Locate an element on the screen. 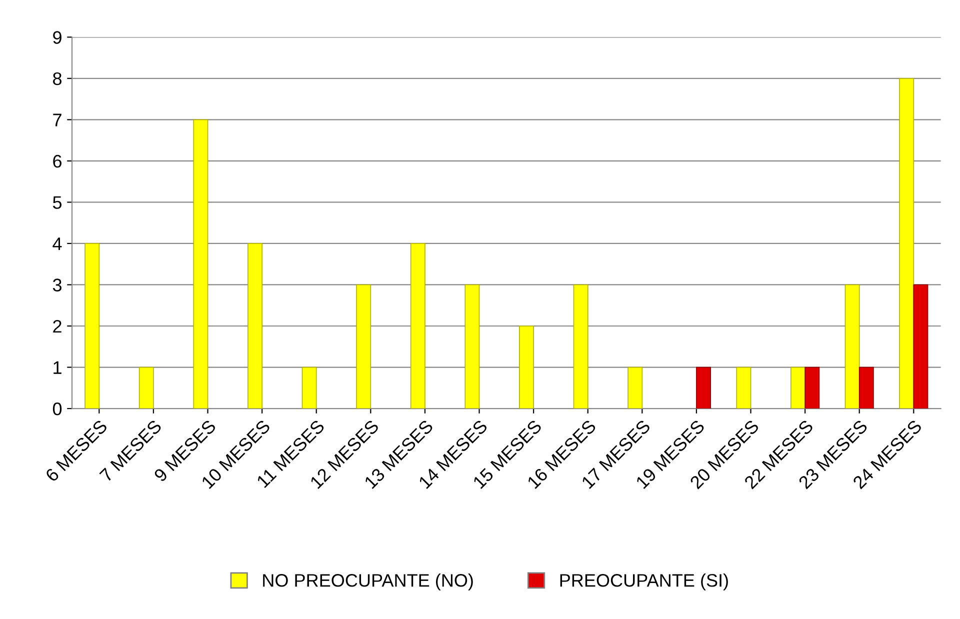 The image size is (960, 619). y-tick-label: 2 is located at coordinates (57, 326).